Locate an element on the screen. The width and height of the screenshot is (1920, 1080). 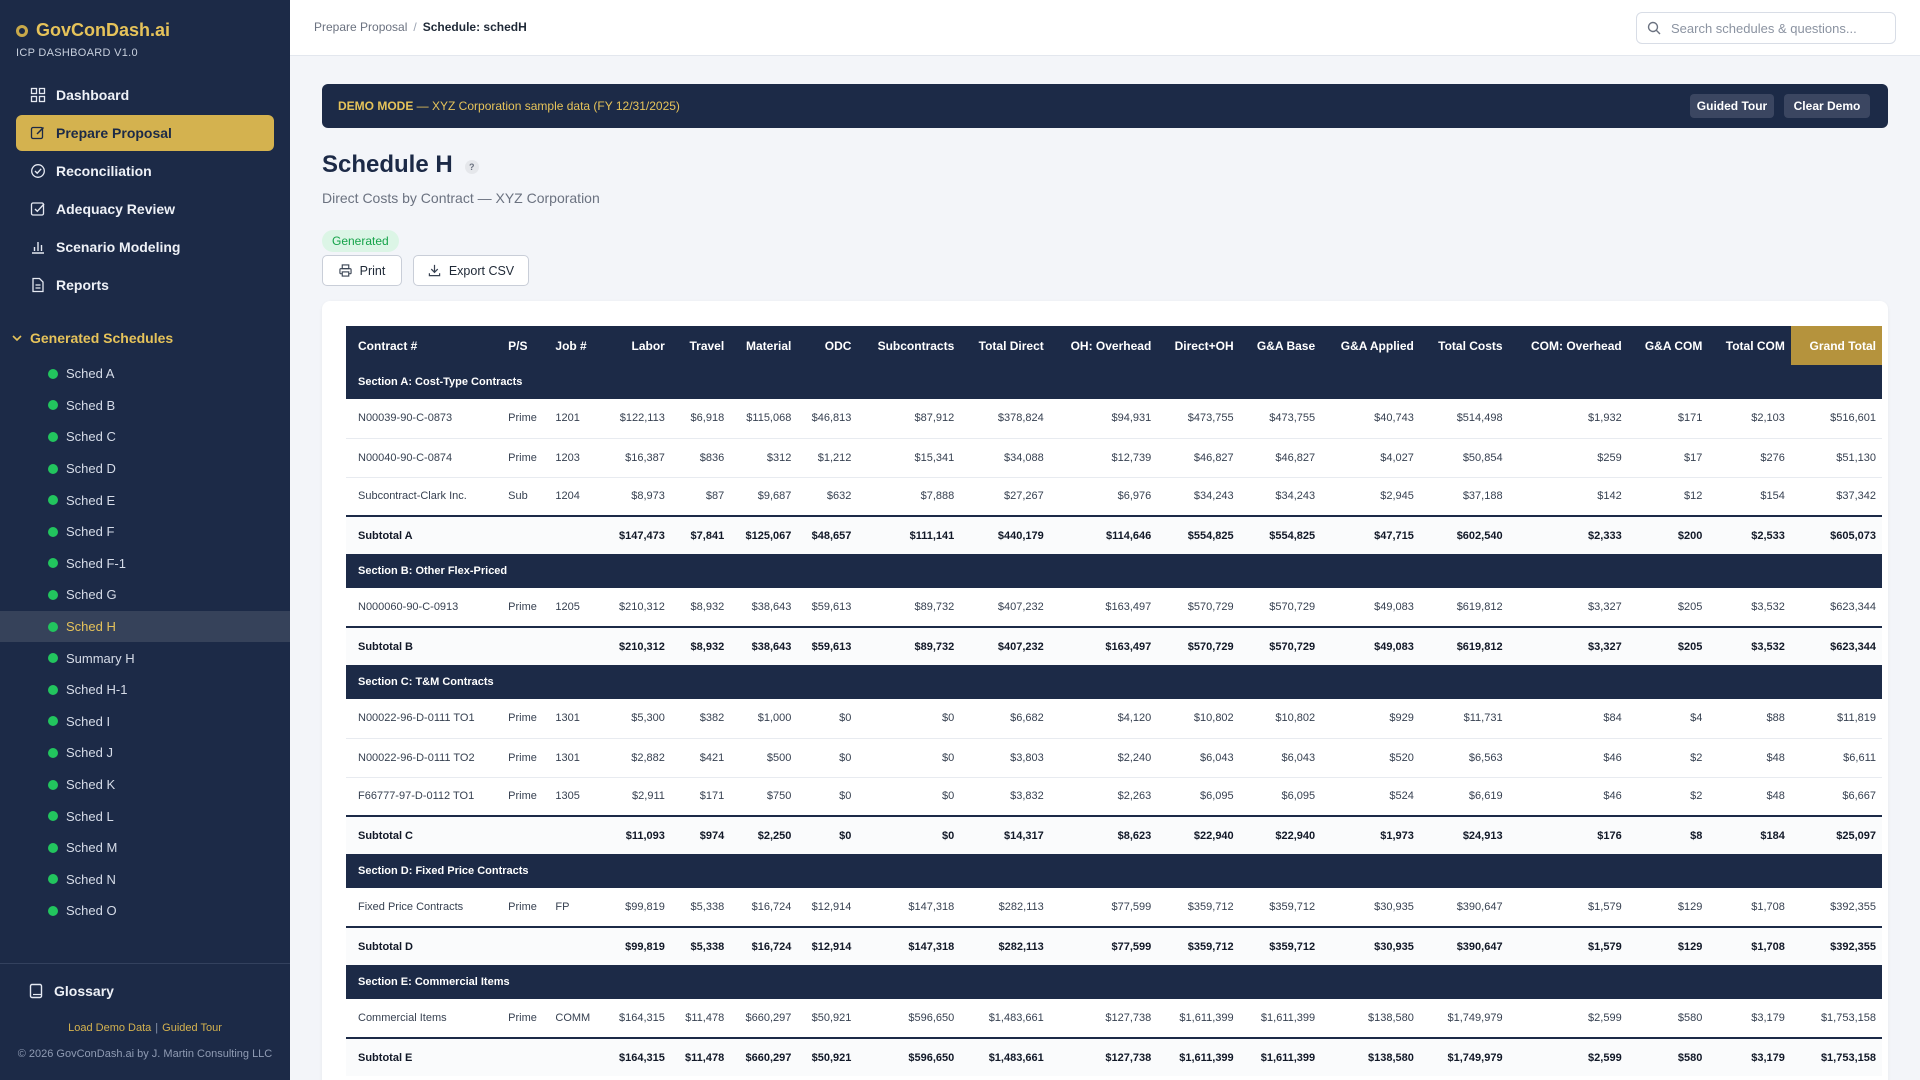
schedule-item-label: Sched M is located at coordinates (92, 848).